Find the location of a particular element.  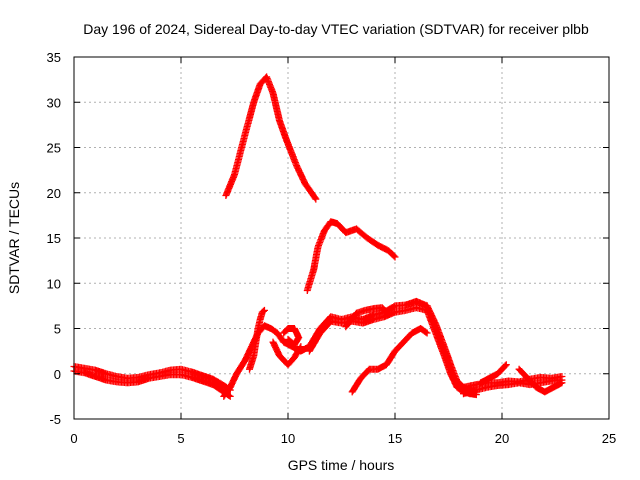

x-tick-label: 0 is located at coordinates (73, 438).